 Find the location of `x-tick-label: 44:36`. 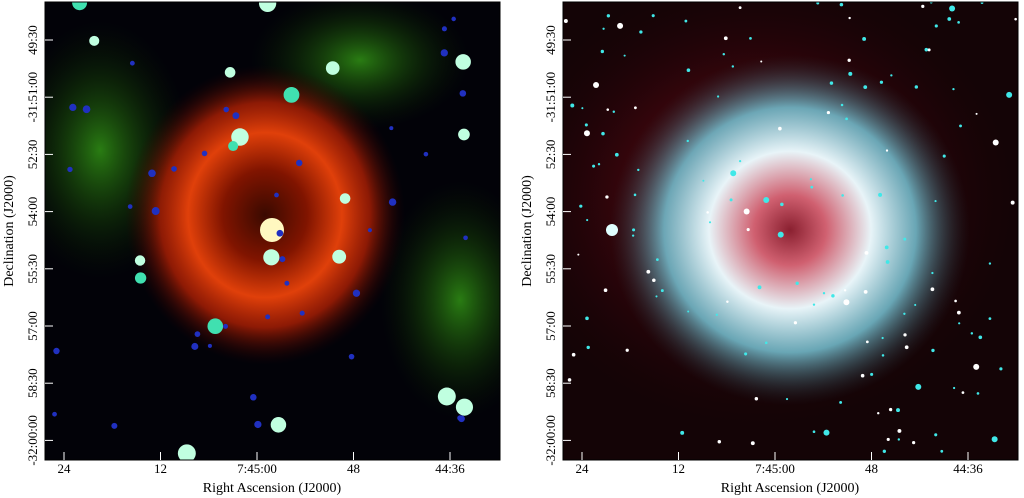

x-tick-label: 44:36 is located at coordinates (968, 468).